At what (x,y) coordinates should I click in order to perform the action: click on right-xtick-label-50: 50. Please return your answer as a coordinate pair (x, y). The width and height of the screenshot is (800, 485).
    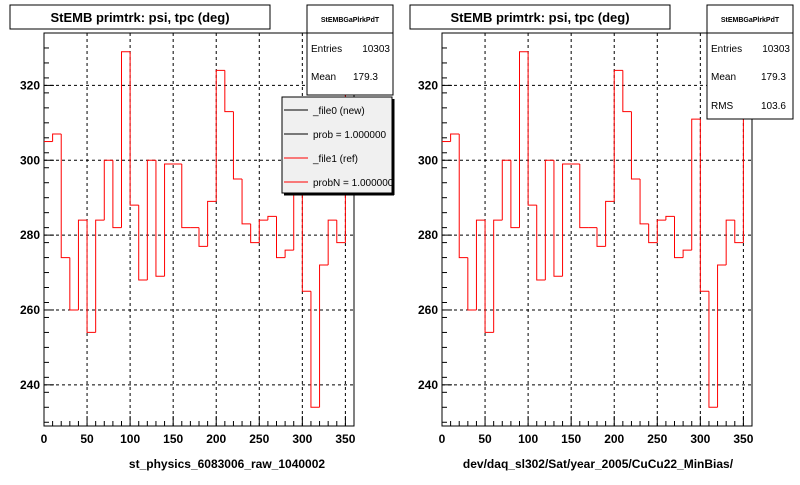
    Looking at the image, I should click on (485, 439).